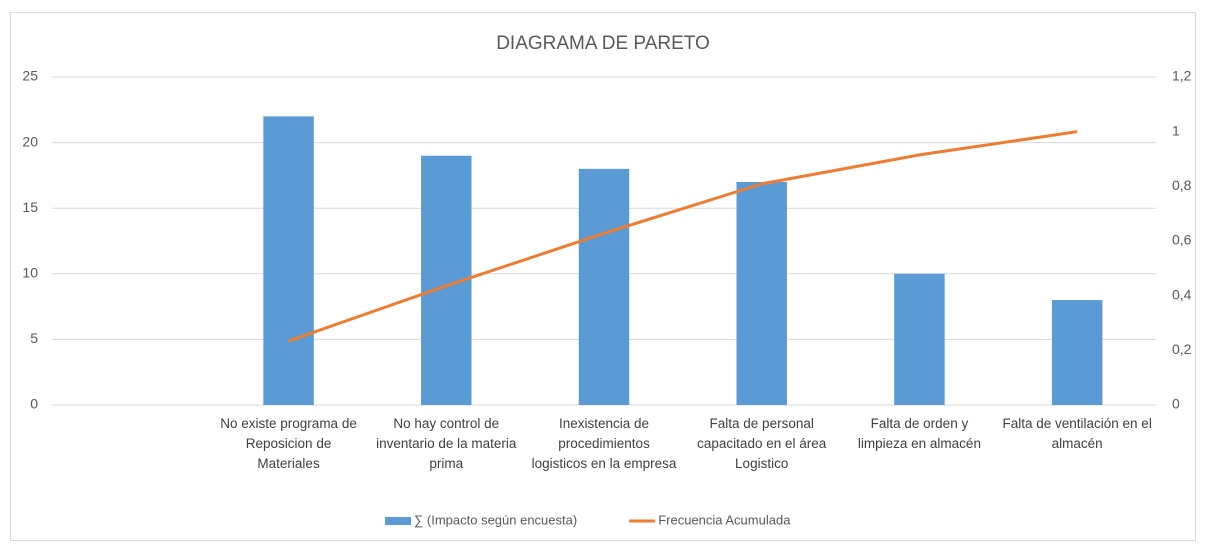 The height and width of the screenshot is (544, 1206). Describe the element at coordinates (603, 43) in the screenshot. I see `chart-title: DIAGRAMA DE PARETO` at that location.